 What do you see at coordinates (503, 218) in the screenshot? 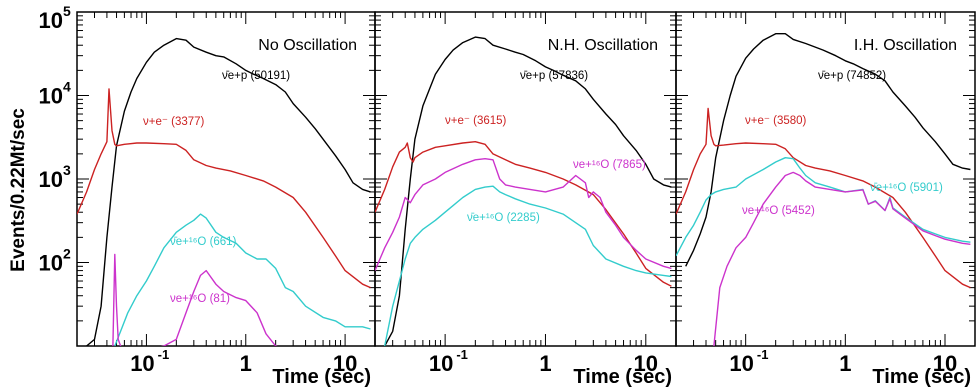
I see `series-annotation: ν̄e+¹⁶O (2285)` at bounding box center [503, 218].